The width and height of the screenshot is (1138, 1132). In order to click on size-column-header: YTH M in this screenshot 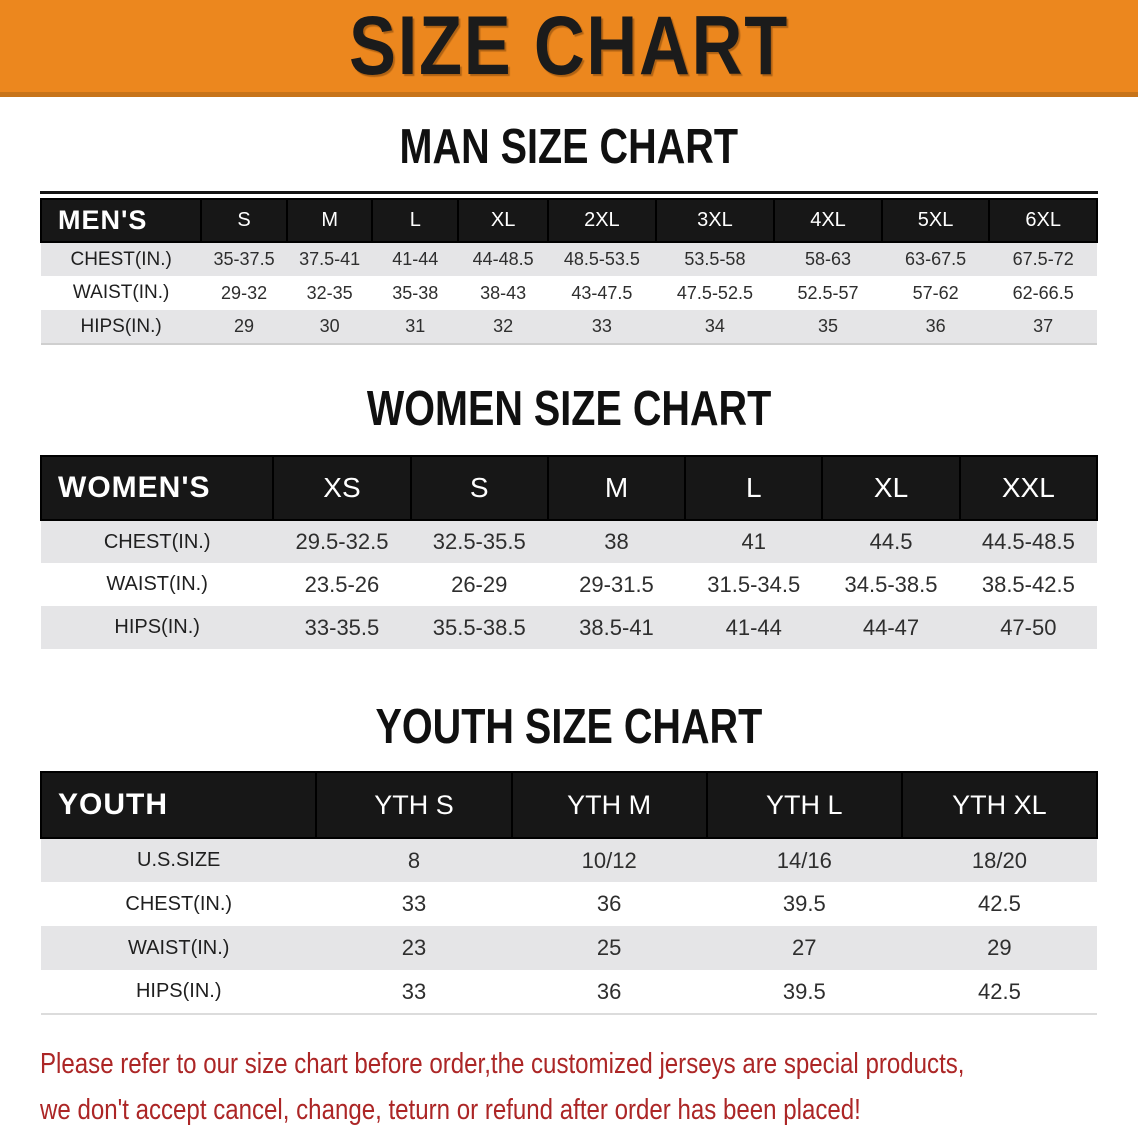, I will do `click(609, 805)`.